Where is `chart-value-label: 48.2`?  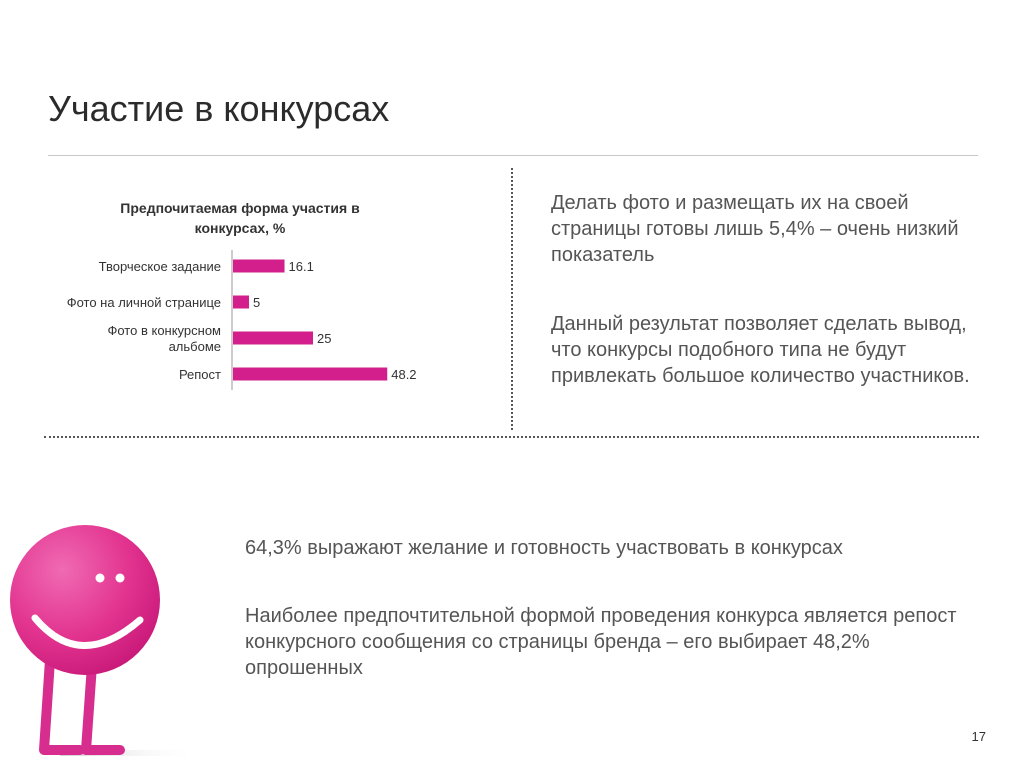
chart-value-label: 48.2 is located at coordinates (403, 374).